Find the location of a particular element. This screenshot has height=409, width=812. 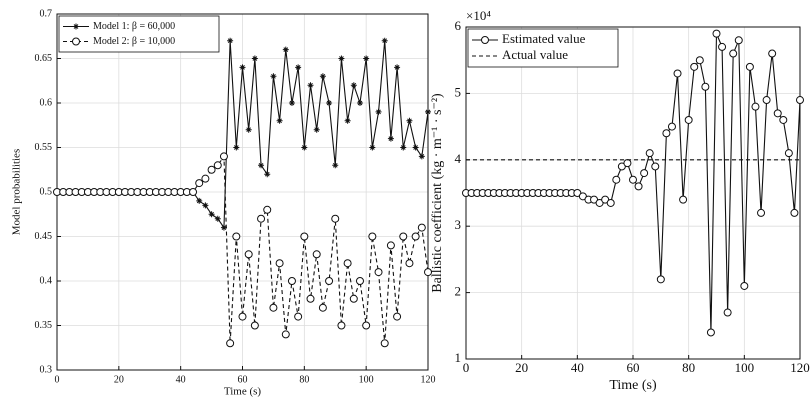

y-tick-label: 0.5 is located at coordinates (46, 191).